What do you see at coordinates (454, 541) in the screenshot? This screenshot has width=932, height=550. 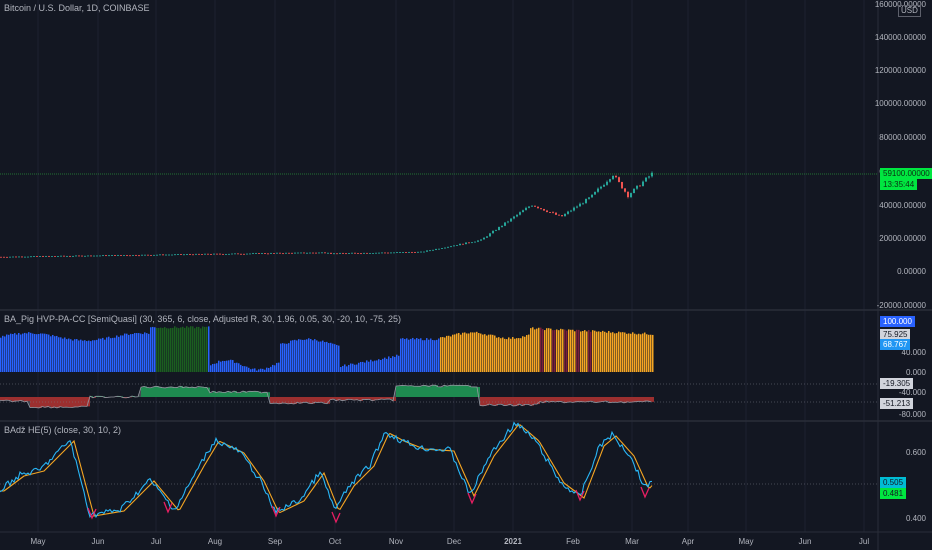 I see `time-axis-label: Dec` at bounding box center [454, 541].